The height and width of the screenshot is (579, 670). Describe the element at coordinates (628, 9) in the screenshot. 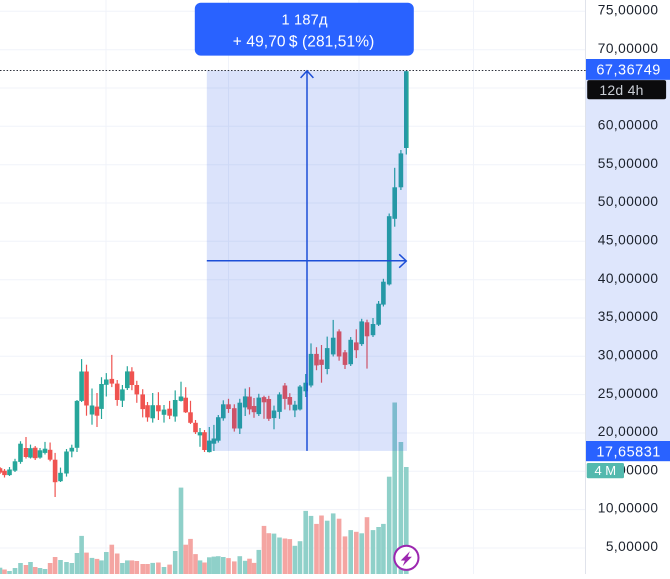

I see `svg-text: 75,00000` at that location.